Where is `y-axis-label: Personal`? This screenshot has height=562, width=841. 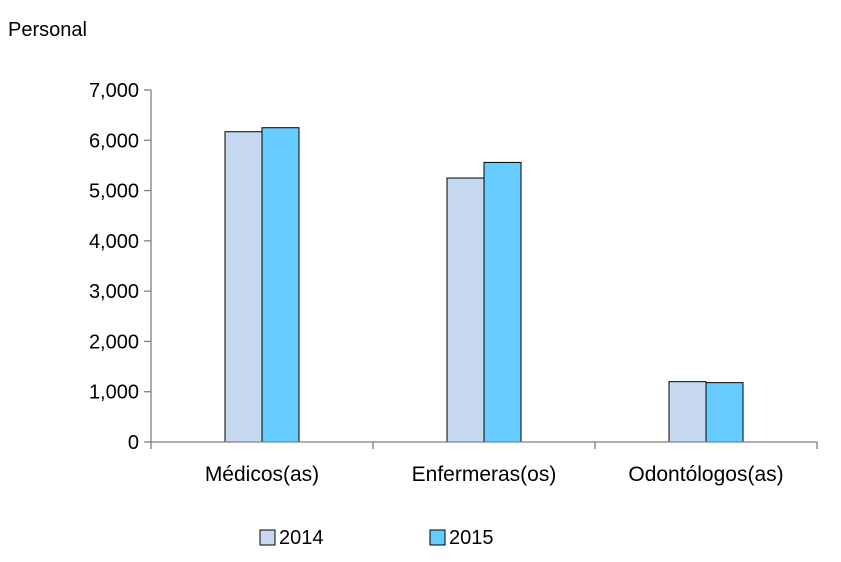
y-axis-label: Personal is located at coordinates (47, 30).